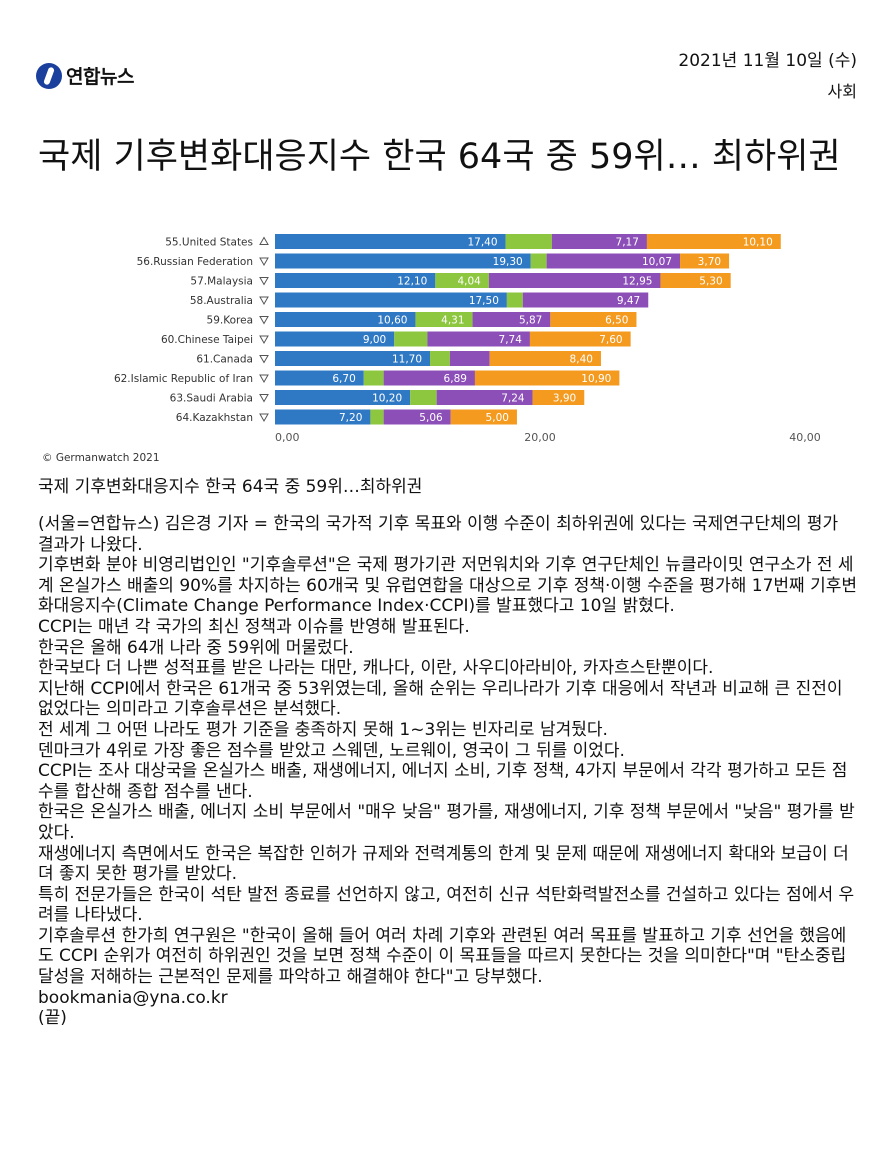 The height and width of the screenshot is (1168, 893). Describe the element at coordinates (497, 418) in the screenshot. I see `bar-value-label: 5,00` at that location.